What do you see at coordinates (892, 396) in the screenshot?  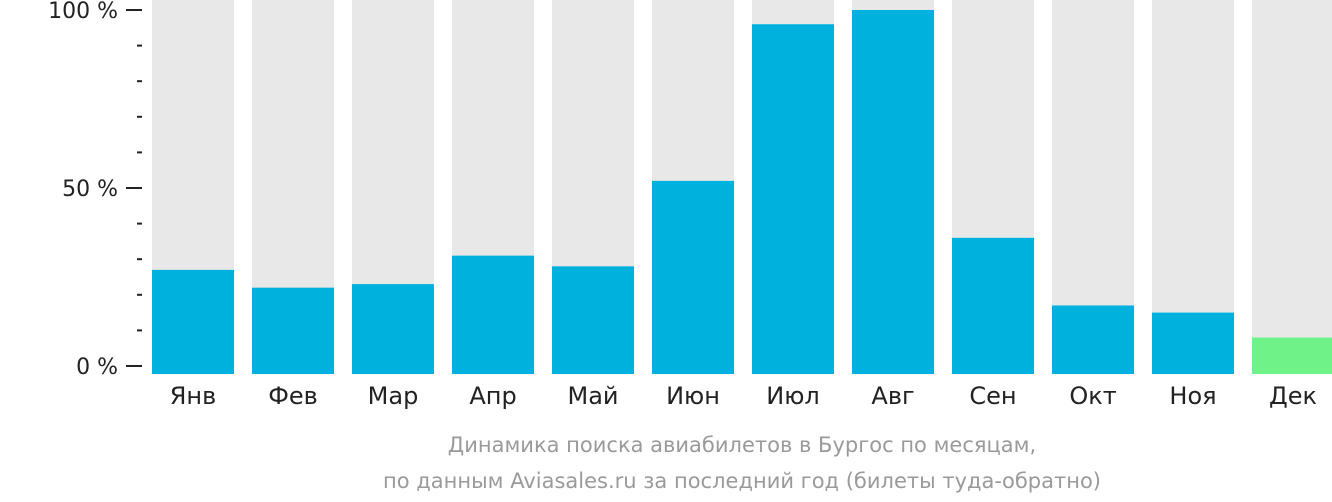 I see `x-tick-label-8: Авг` at bounding box center [892, 396].